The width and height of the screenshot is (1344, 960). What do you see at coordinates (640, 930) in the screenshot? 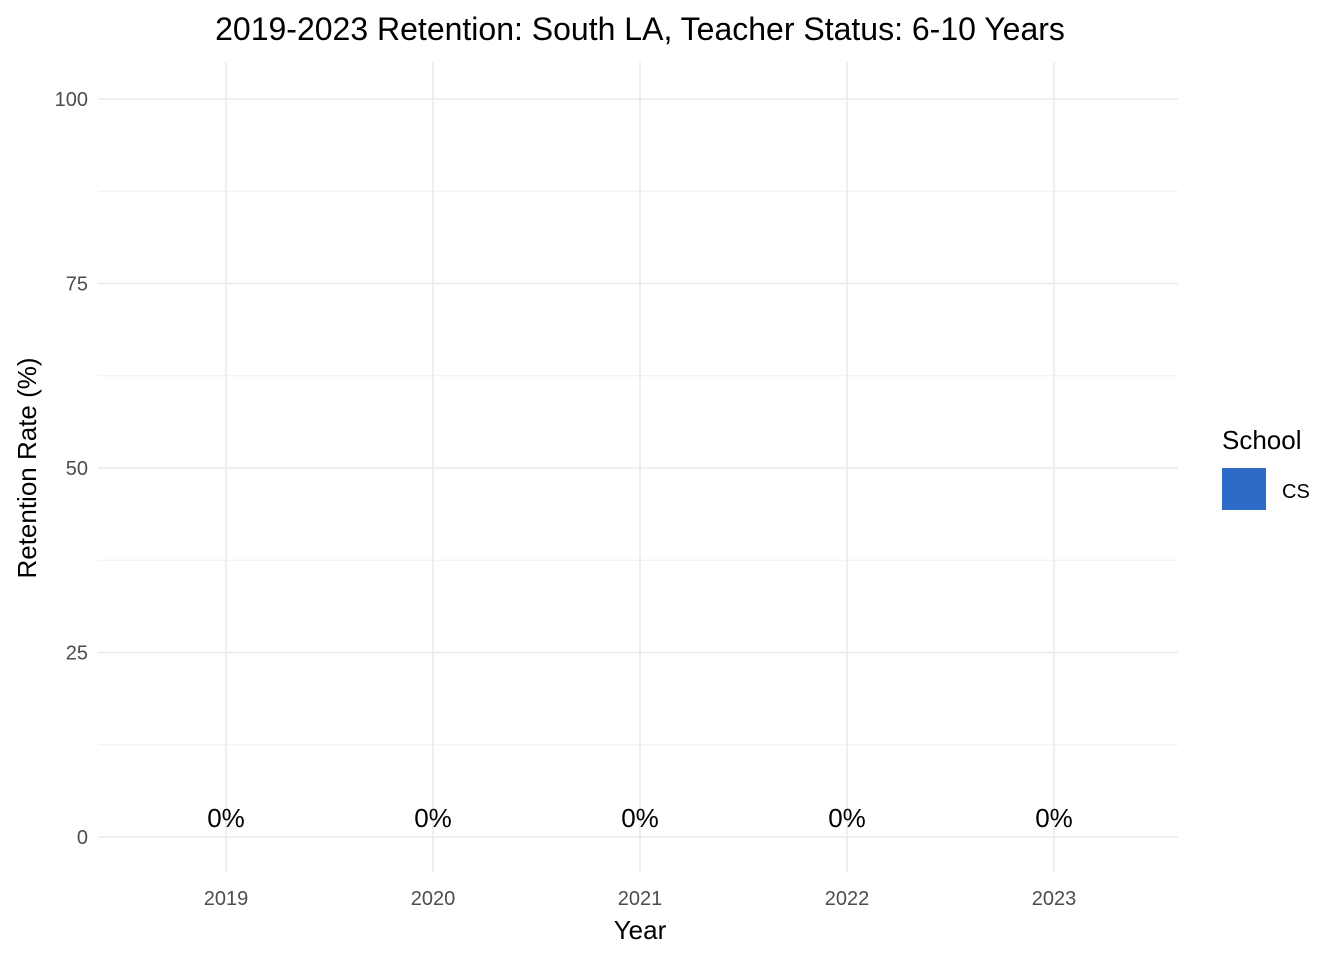
I see `x-axis-title: Year` at bounding box center [640, 930].